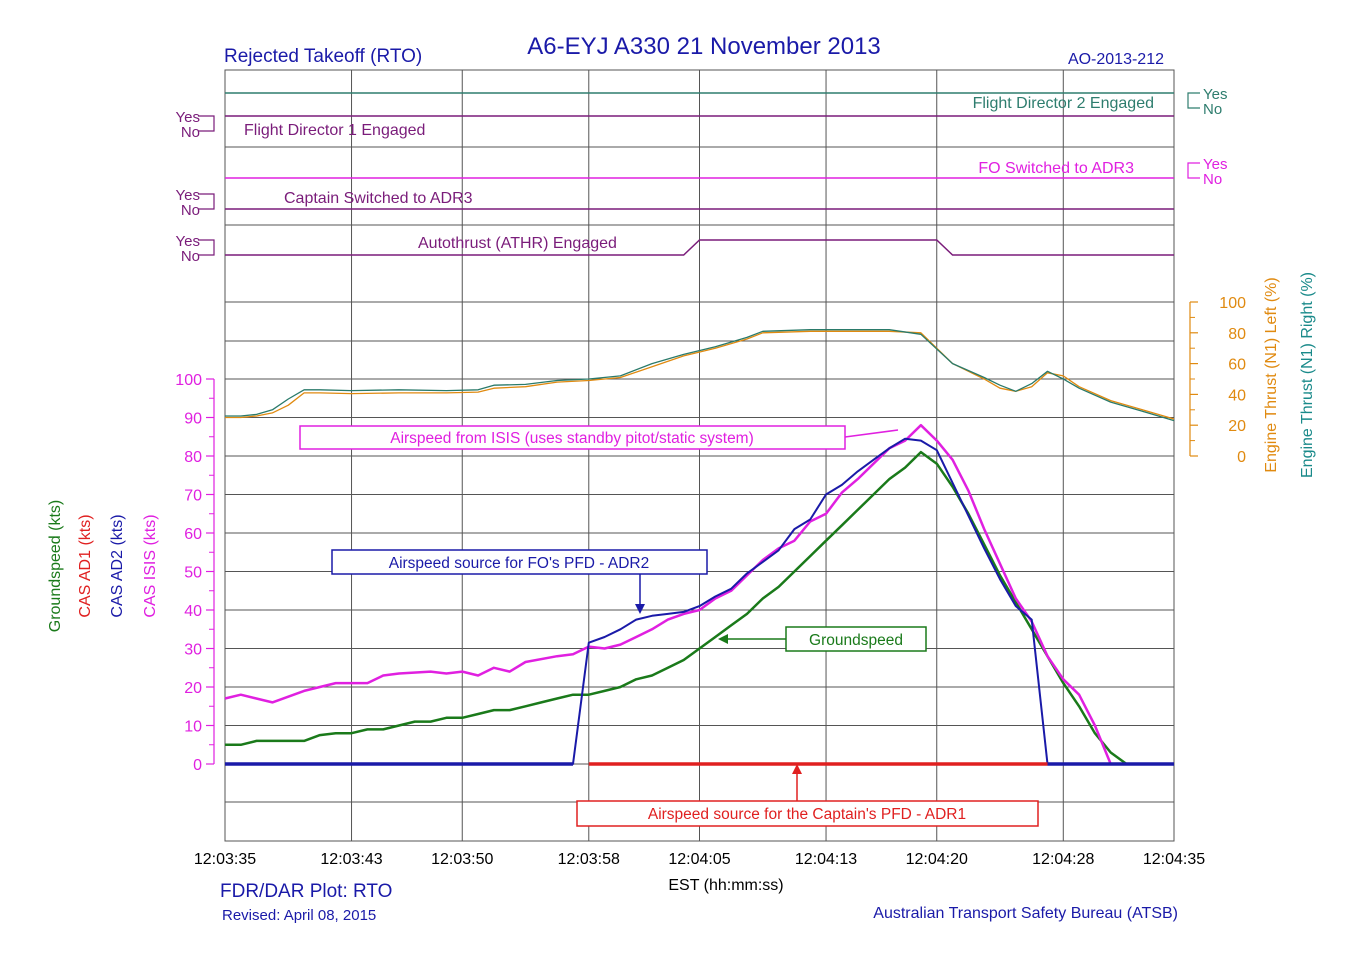  I want to click on left-axis-label: Groundspeed (kts), so click(55, 566).